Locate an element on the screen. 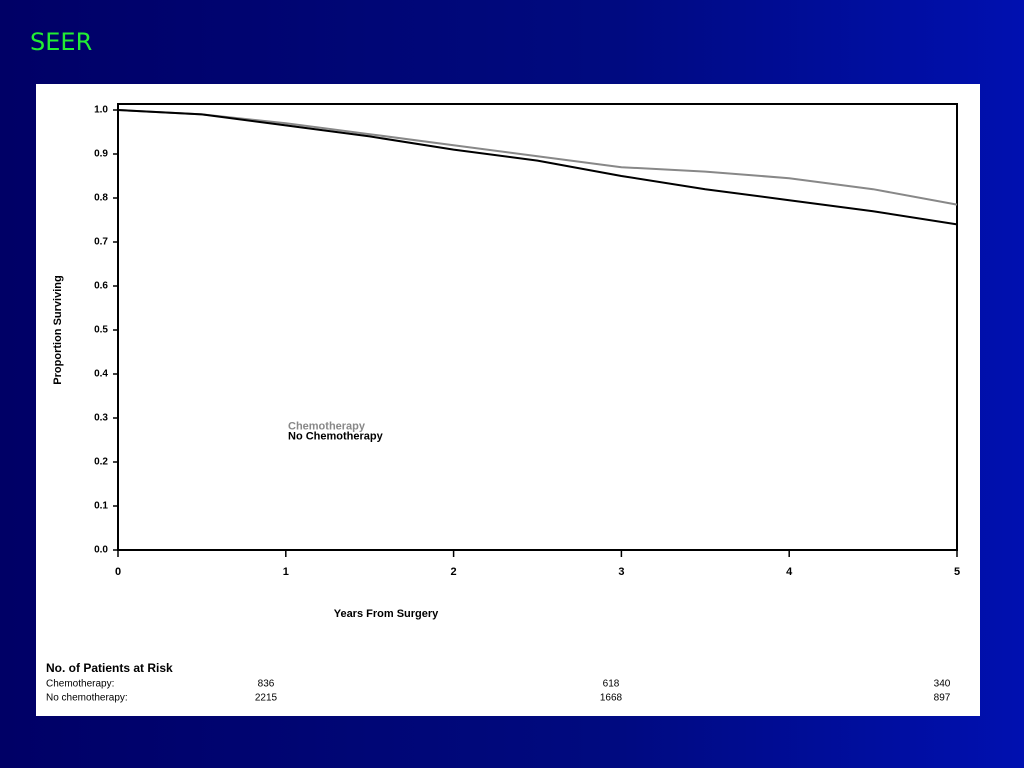 The image size is (1024, 768). x-tick-label: 2 is located at coordinates (454, 572).